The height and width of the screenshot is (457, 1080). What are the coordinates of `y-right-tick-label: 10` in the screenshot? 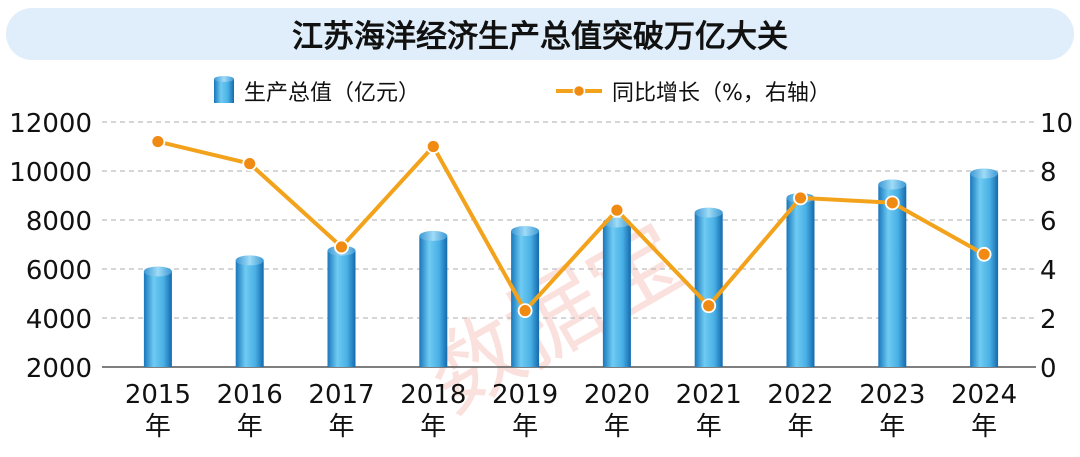 It's located at (1056, 124).